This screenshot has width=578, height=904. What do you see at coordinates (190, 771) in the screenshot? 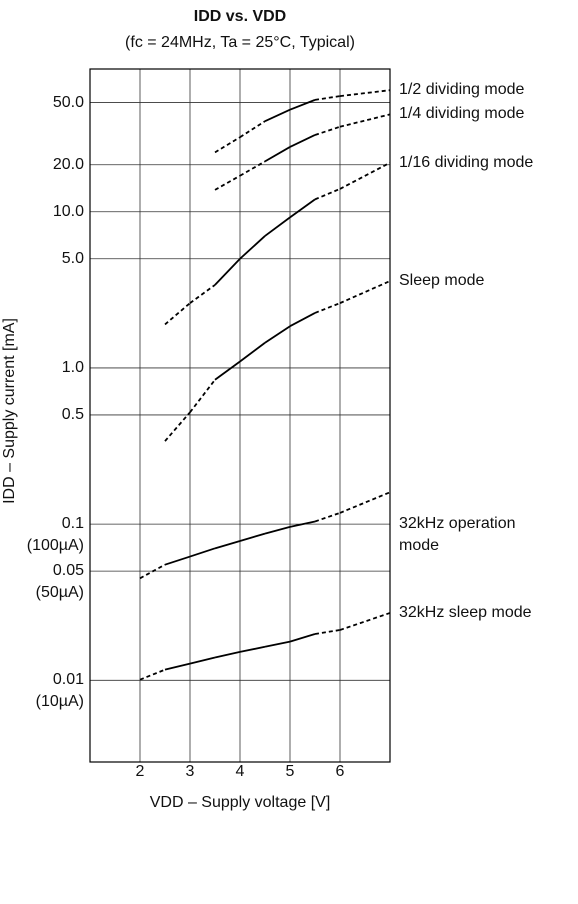
I see `x-tick-label: 3` at bounding box center [190, 771].